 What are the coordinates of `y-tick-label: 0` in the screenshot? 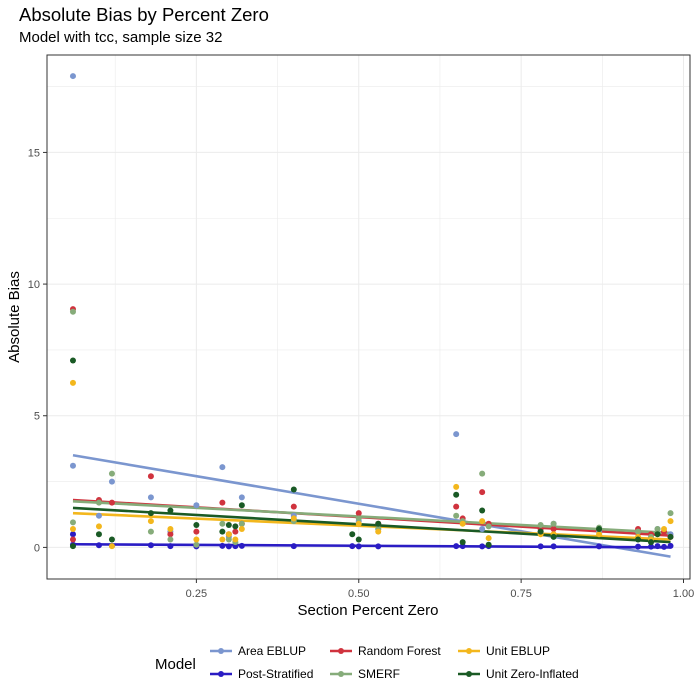 It's located at (37, 548).